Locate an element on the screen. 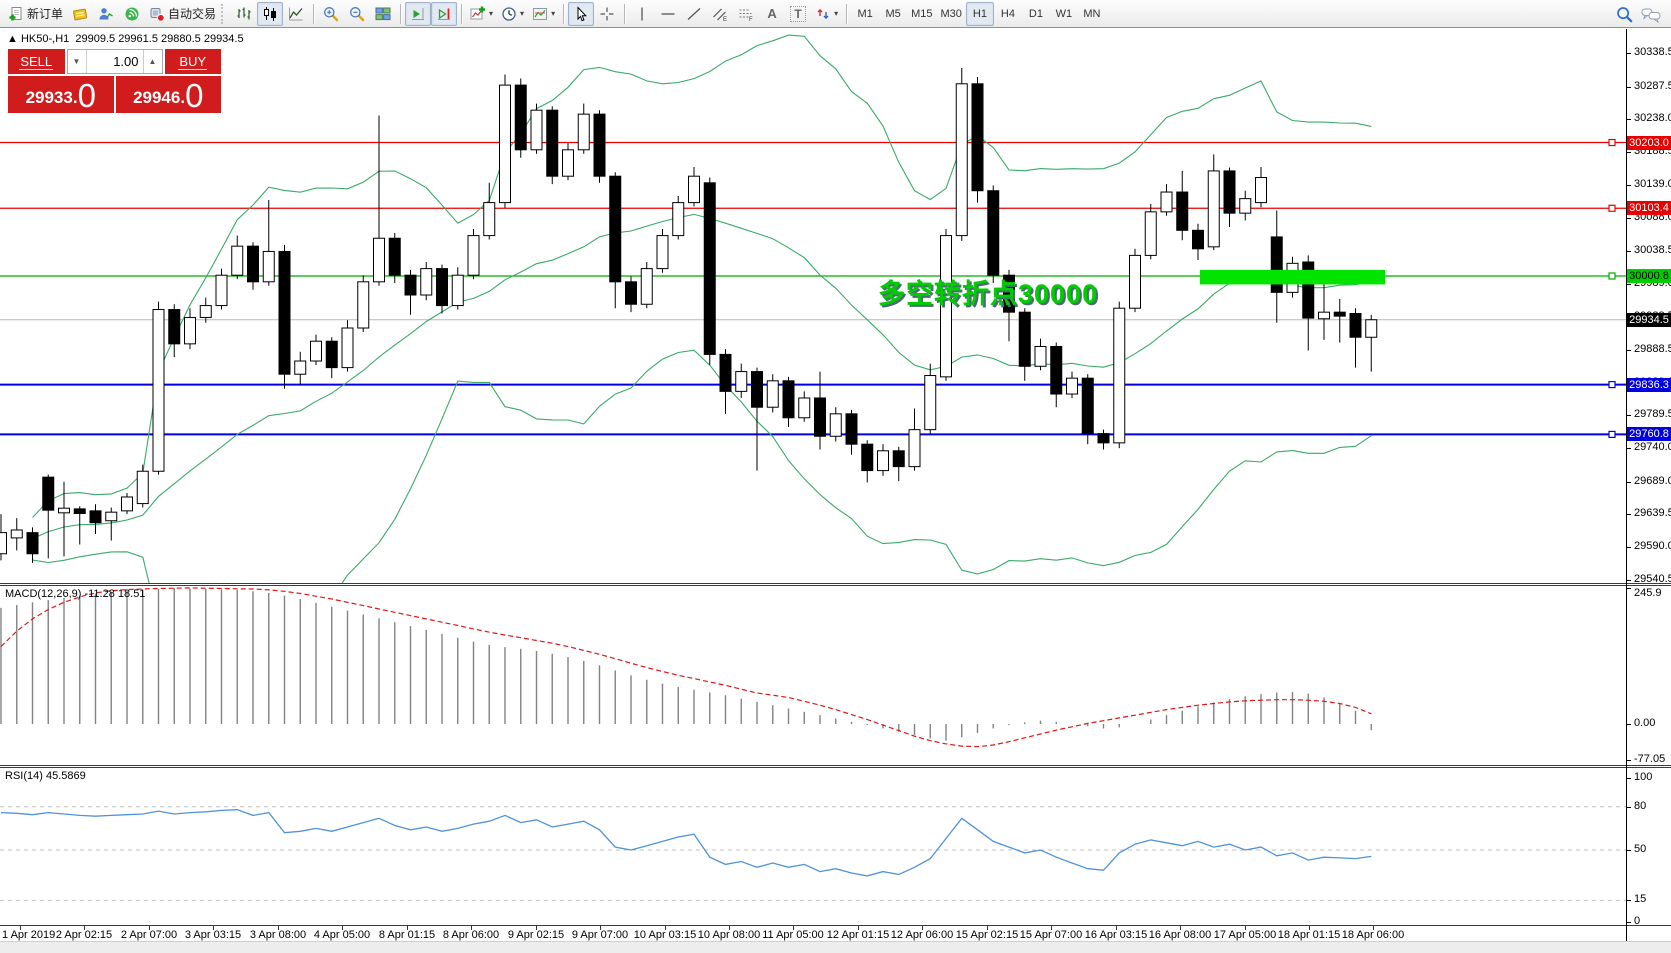  timeframe-d1-button: D1 is located at coordinates (1035, 13).